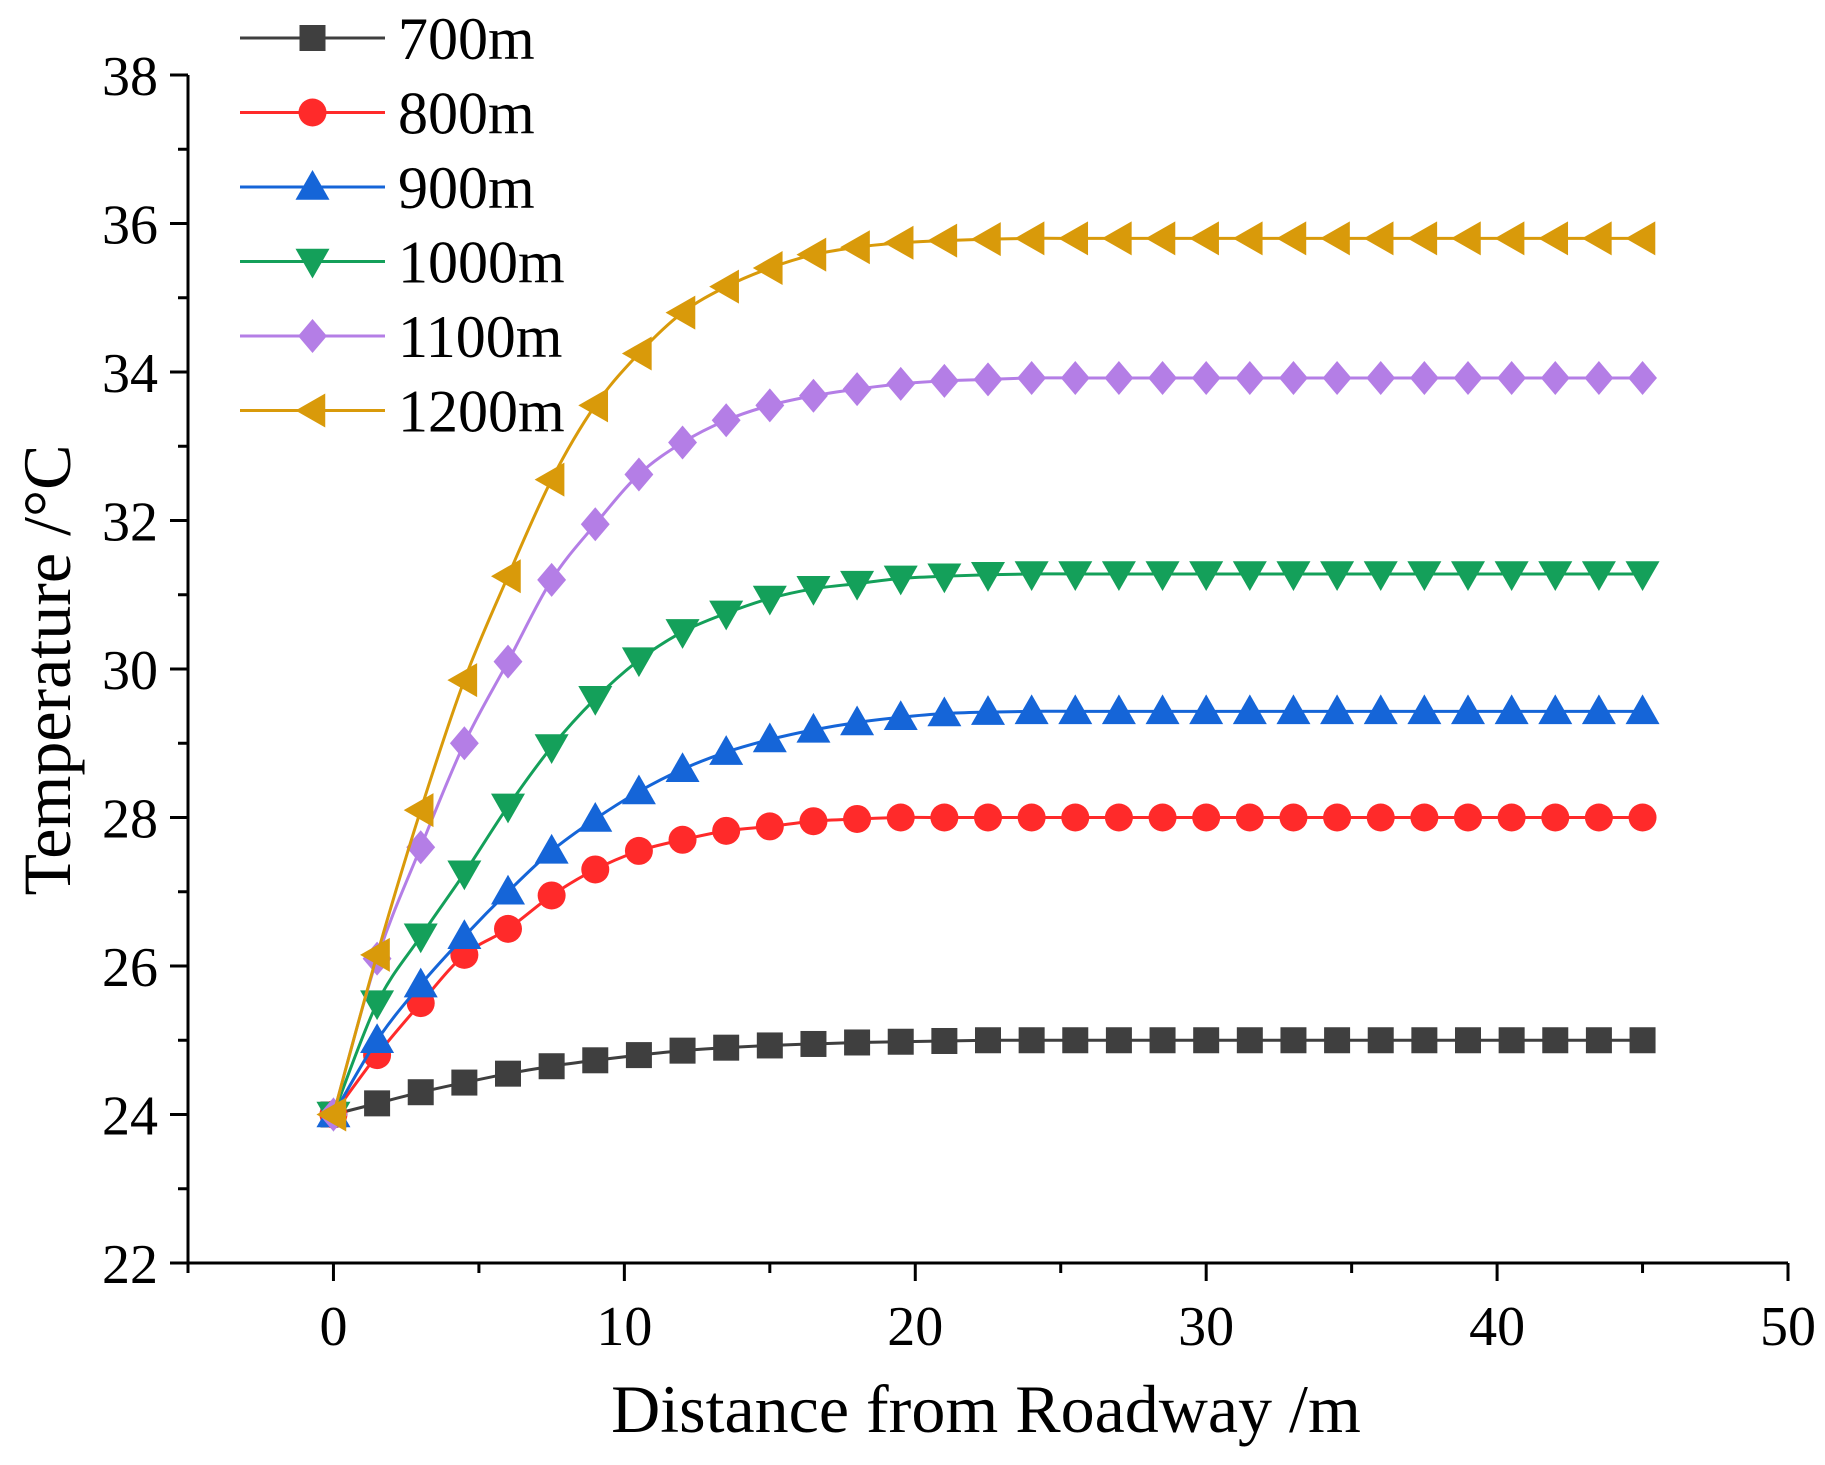 This screenshot has height=1465, width=1825. I want to click on legend-label: 1000m, so click(481, 263).